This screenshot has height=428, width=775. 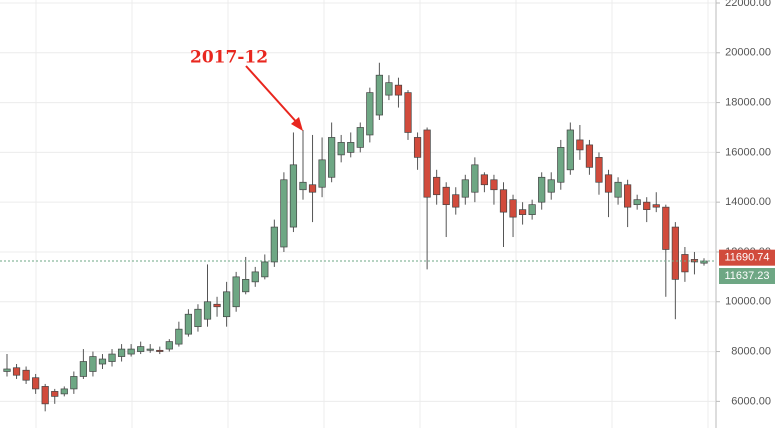 I want to click on y-tick-label: 20000.00, so click(x=748, y=53).